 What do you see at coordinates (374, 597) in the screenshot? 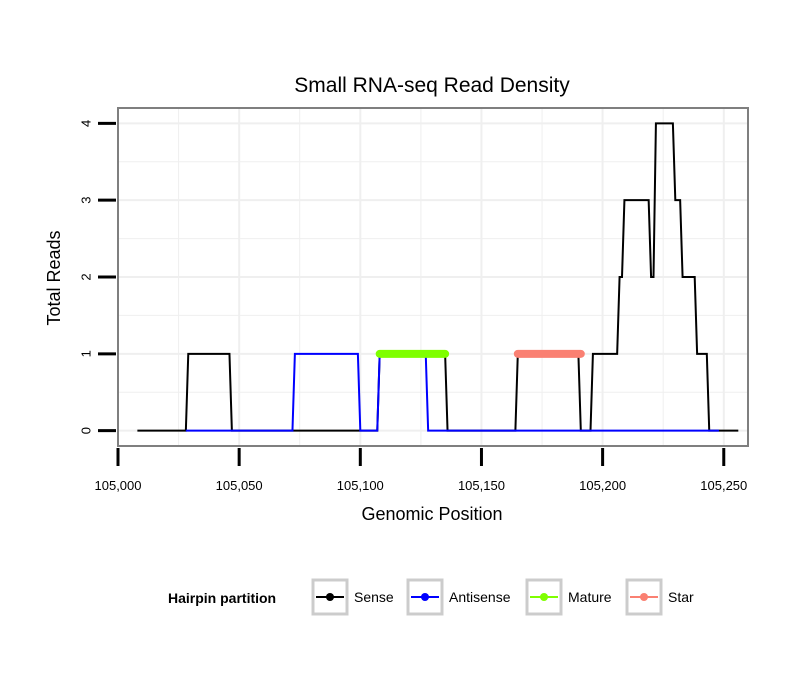
I see `legend-label: Sense` at bounding box center [374, 597].